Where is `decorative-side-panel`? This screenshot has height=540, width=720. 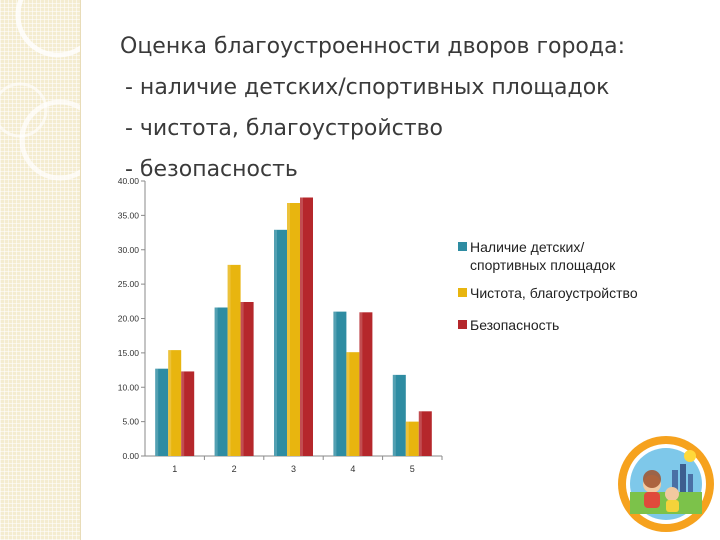
decorative-side-panel is located at coordinates (40, 270).